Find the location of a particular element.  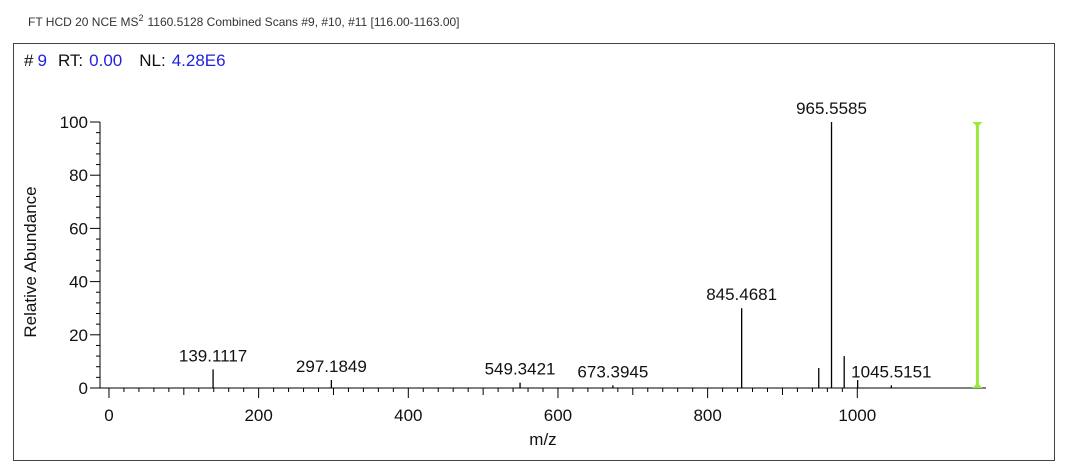

y-tick-label: 40 is located at coordinates (78, 282).